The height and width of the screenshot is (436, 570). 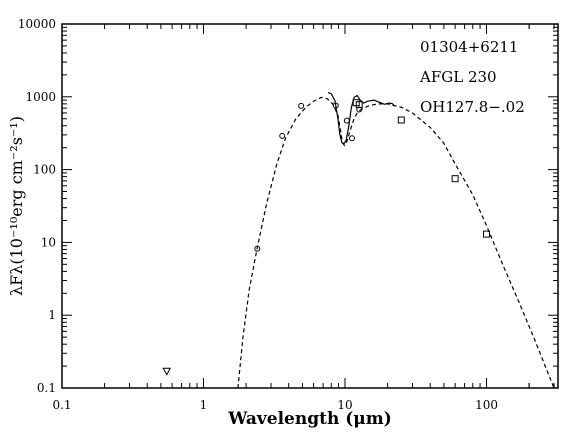 I want to click on source-name-2: OH127.8−.02, so click(x=472, y=107).